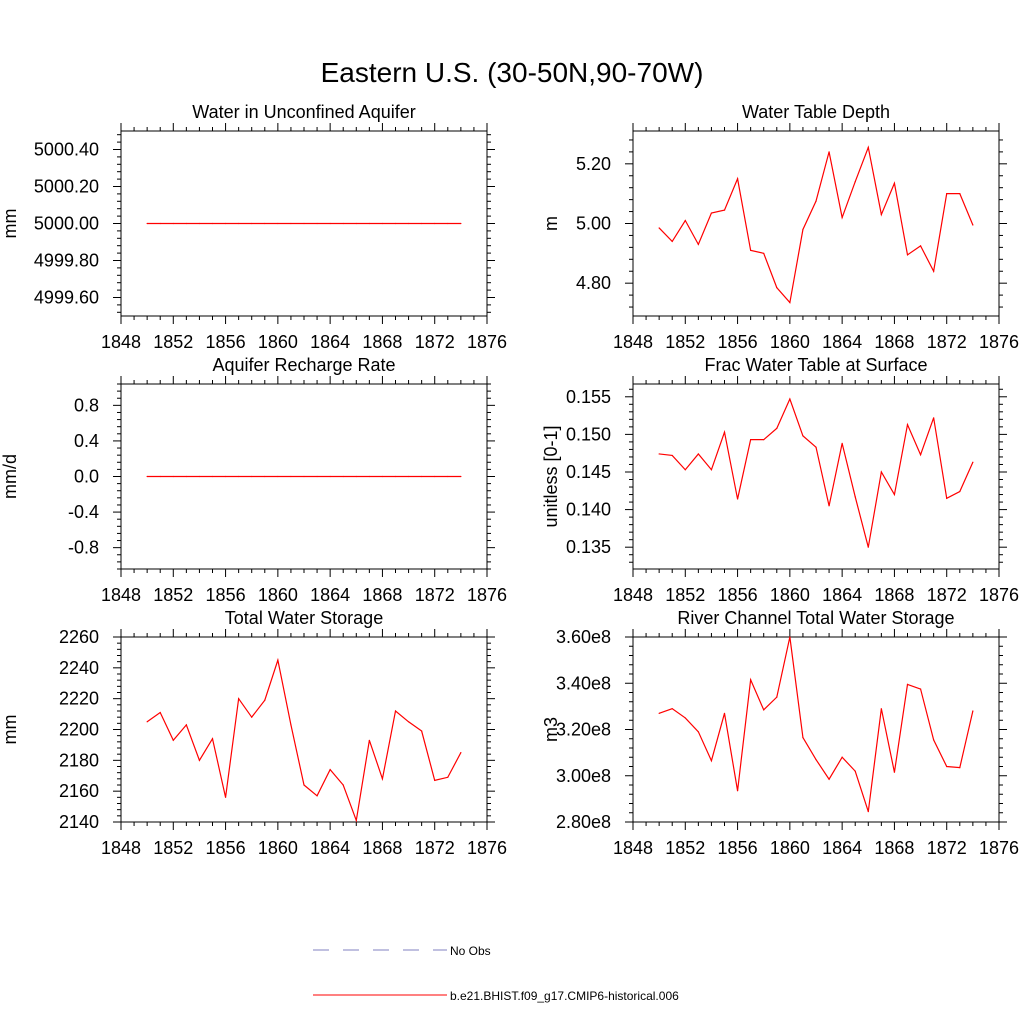 This screenshot has height=1024, width=1024. I want to click on y-tick-label: 5.20, so click(593, 164).